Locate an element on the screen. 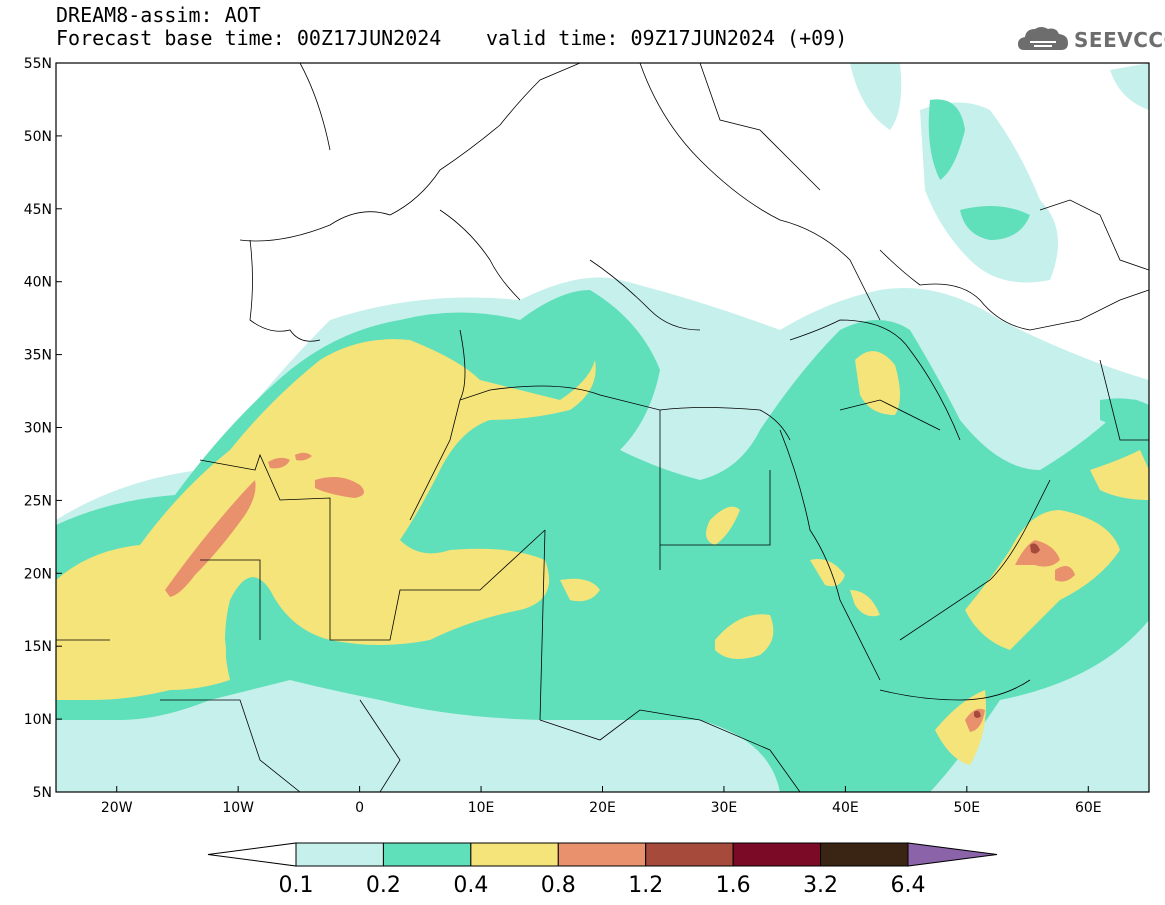  longitude-ticks: 20W 10W 0 10E 20E 30E 40E 50E 60E is located at coordinates (601, 801).